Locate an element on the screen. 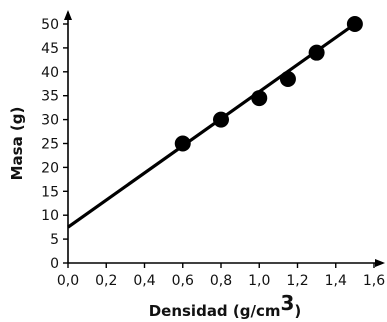 This screenshot has width=387, height=322. y-tick-label: 50 is located at coordinates (50, 25).